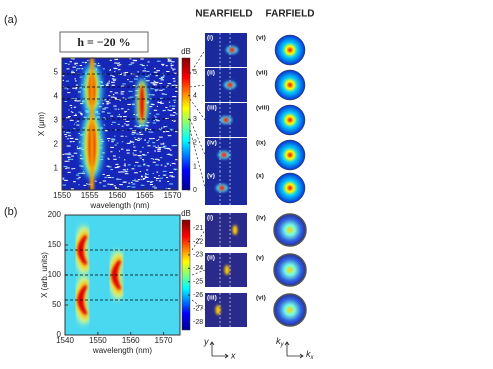 The image size is (493, 369). Describe the element at coordinates (308, 354) in the screenshot. I see `axis-glyph: k` at that location.